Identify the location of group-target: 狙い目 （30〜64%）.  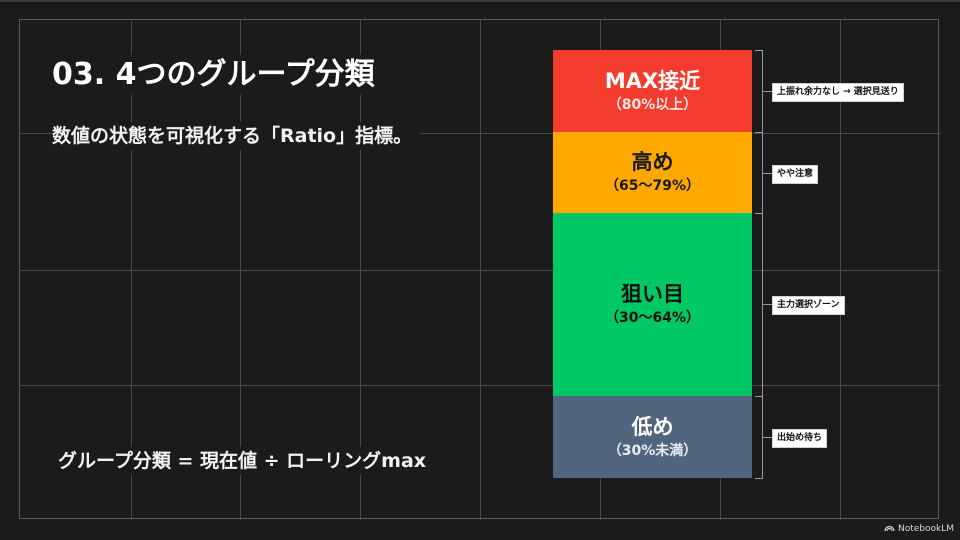
(652, 304).